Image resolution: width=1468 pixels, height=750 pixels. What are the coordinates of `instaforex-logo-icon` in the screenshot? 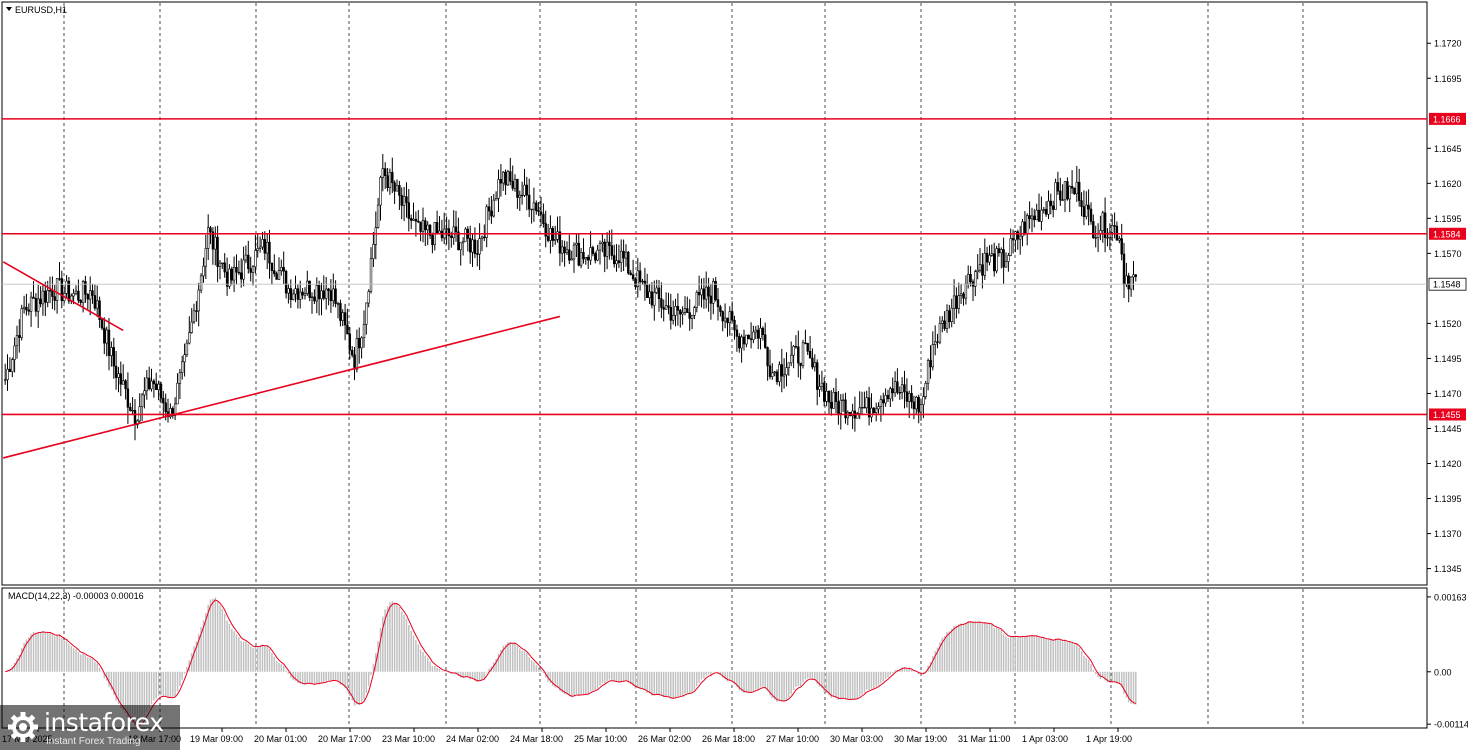 It's located at (23, 727).